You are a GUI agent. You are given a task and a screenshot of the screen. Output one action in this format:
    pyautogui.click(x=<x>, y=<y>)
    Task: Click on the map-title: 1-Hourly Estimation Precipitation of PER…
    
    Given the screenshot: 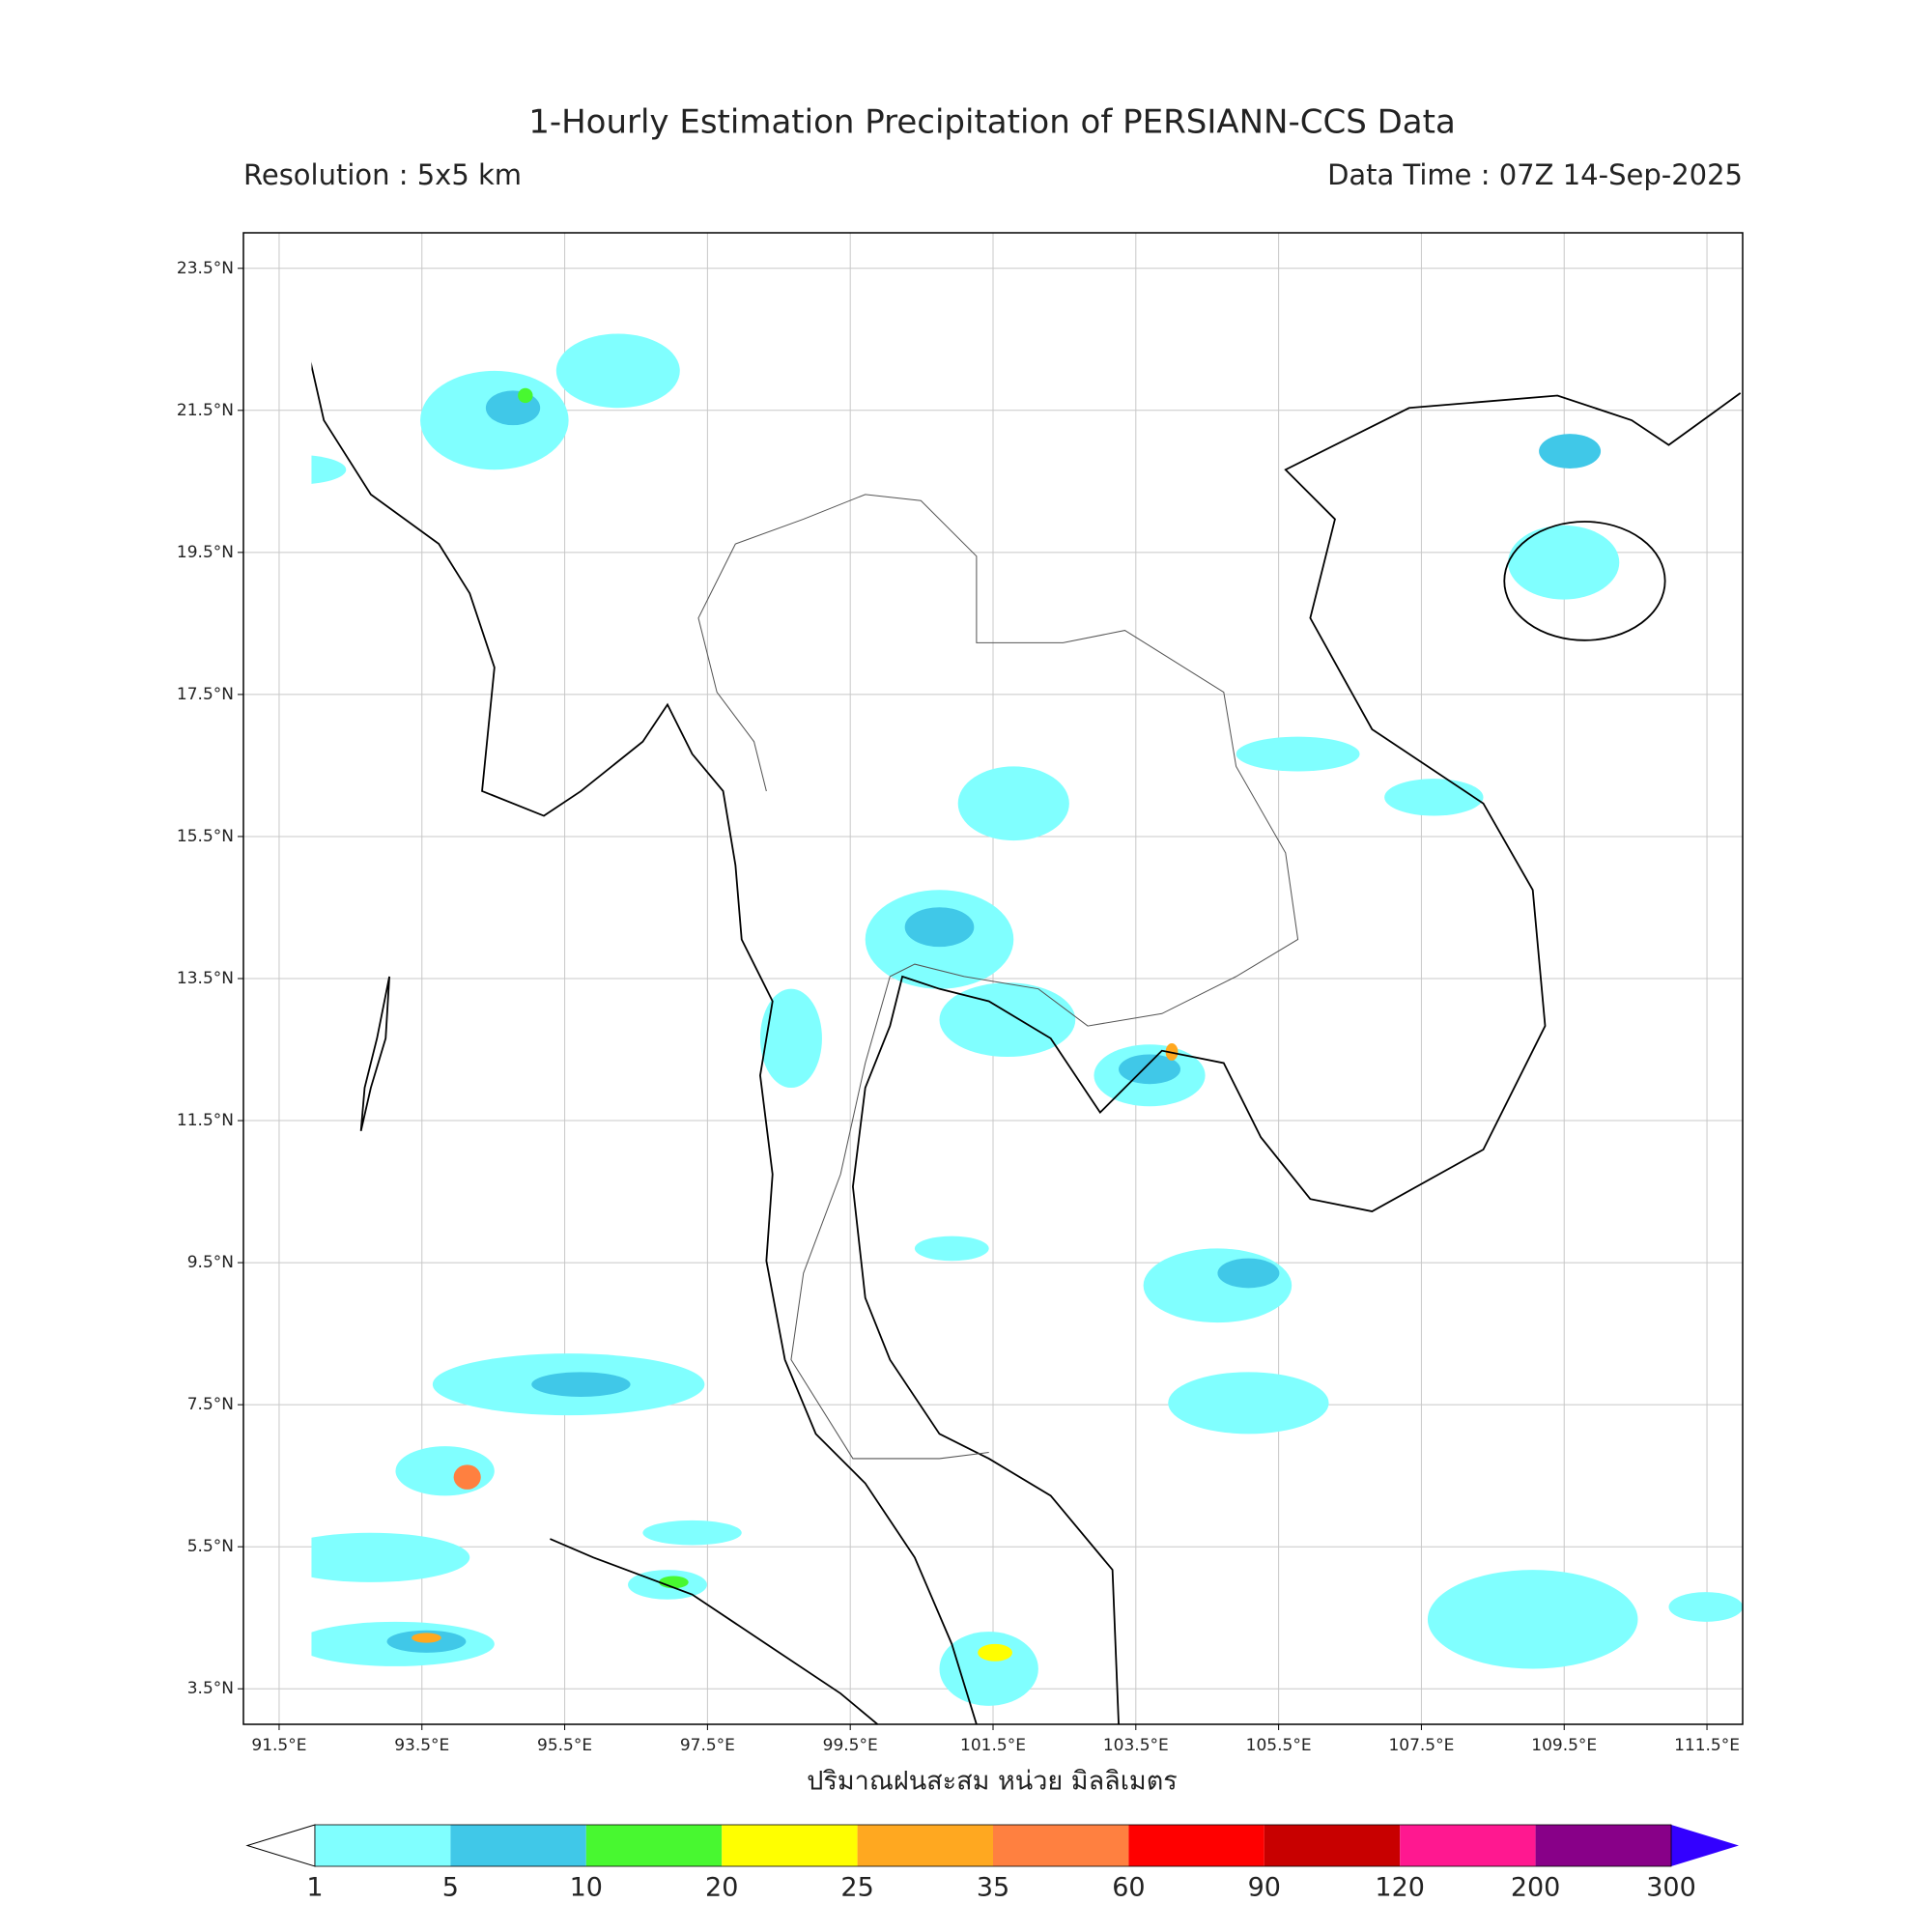 What is the action you would take?
    pyautogui.click(x=992, y=122)
    